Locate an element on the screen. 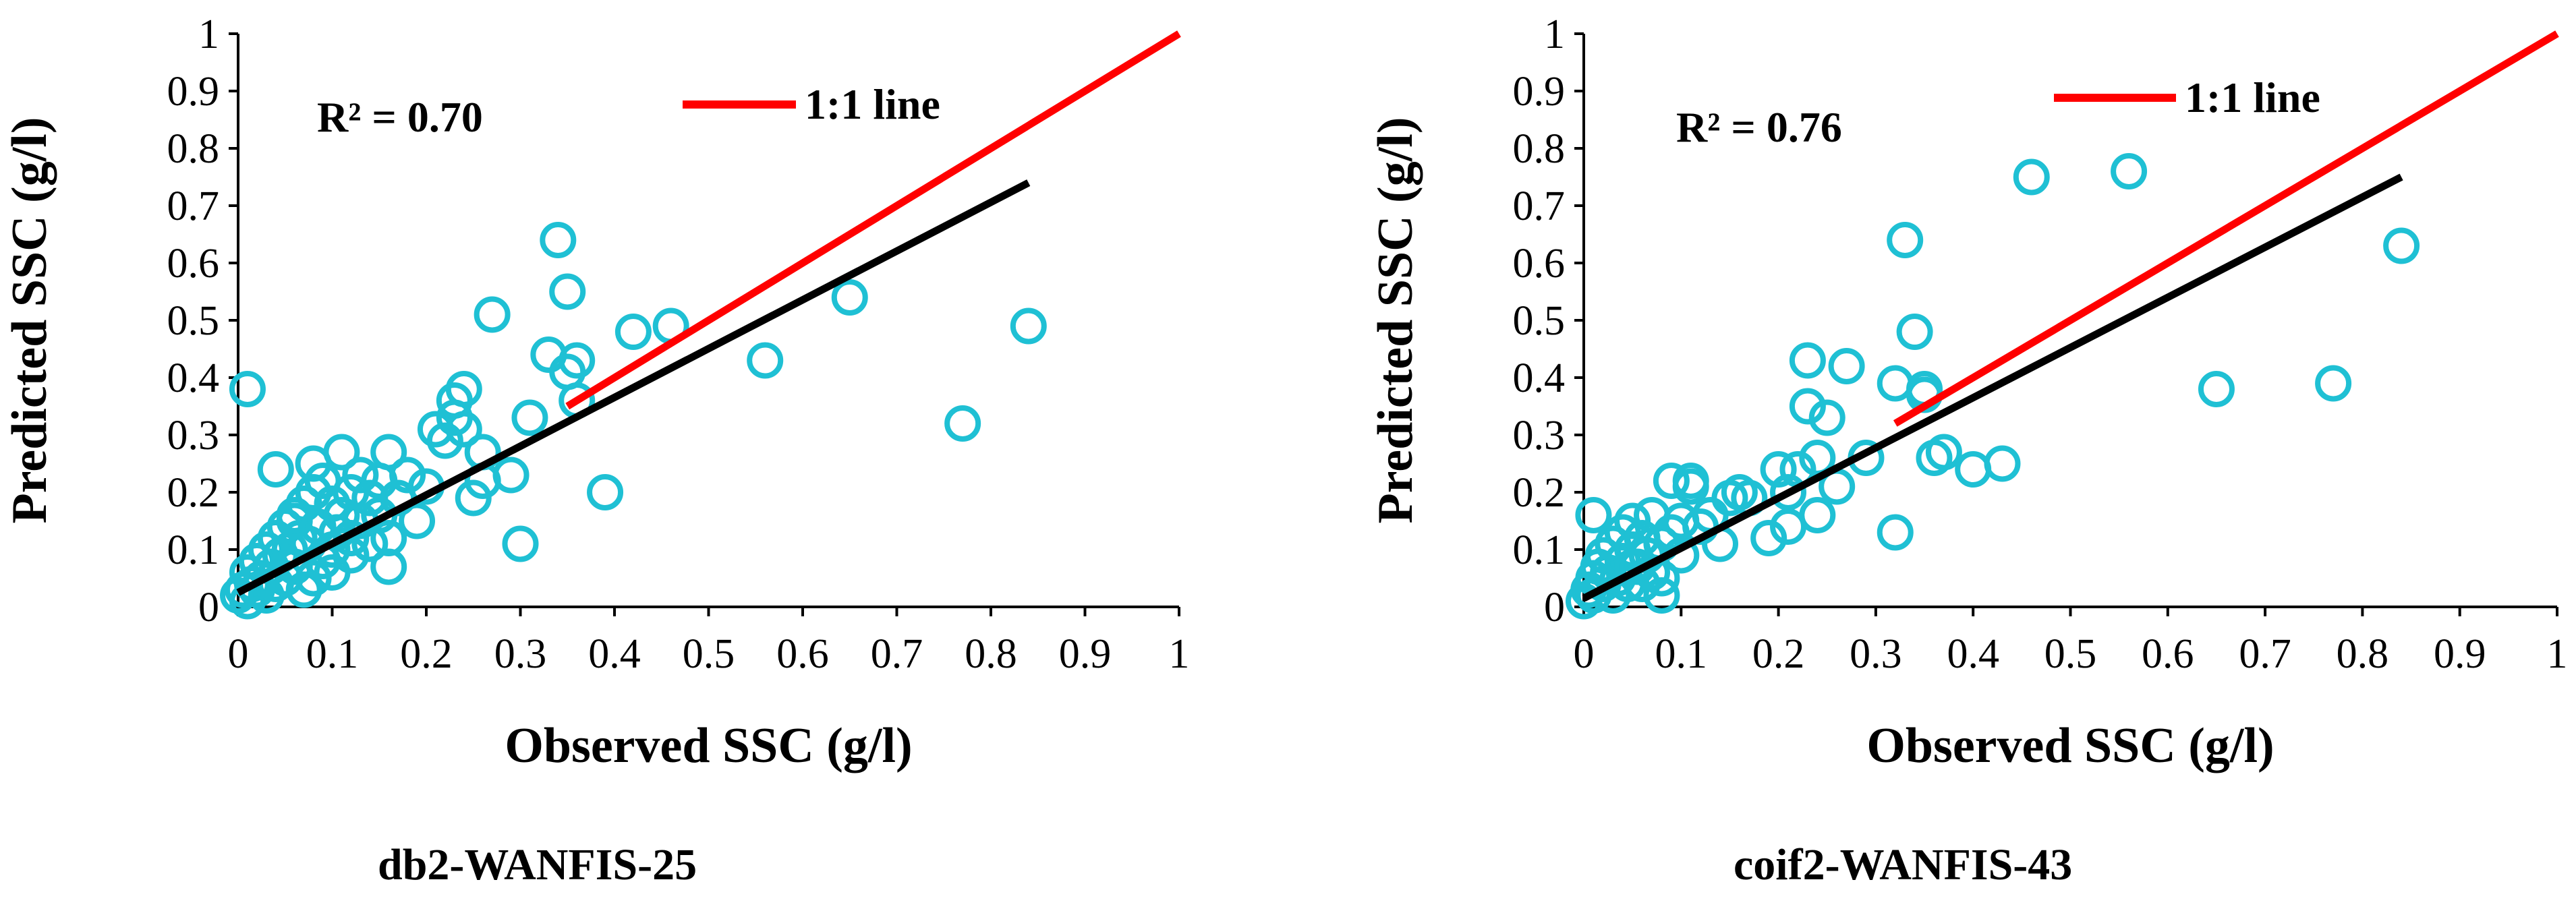  chart1-y-tick-label: 0 is located at coordinates (208, 607).